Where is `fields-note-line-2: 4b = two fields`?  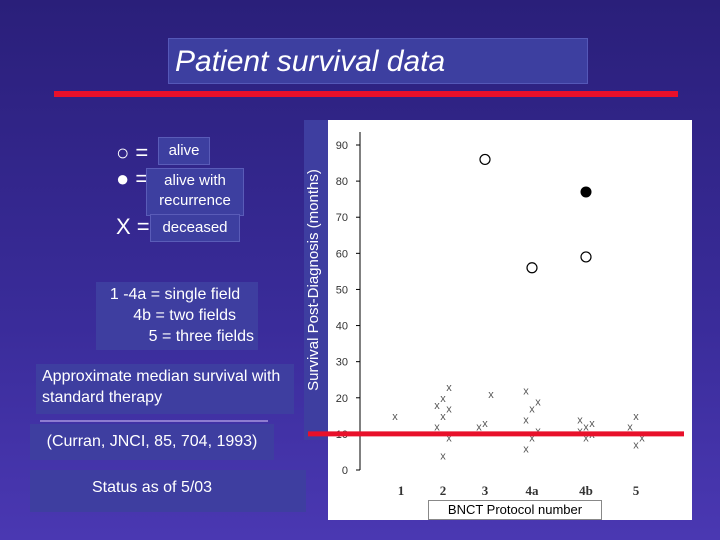
fields-note-line-2: 4b = two fields is located at coordinates (184, 315).